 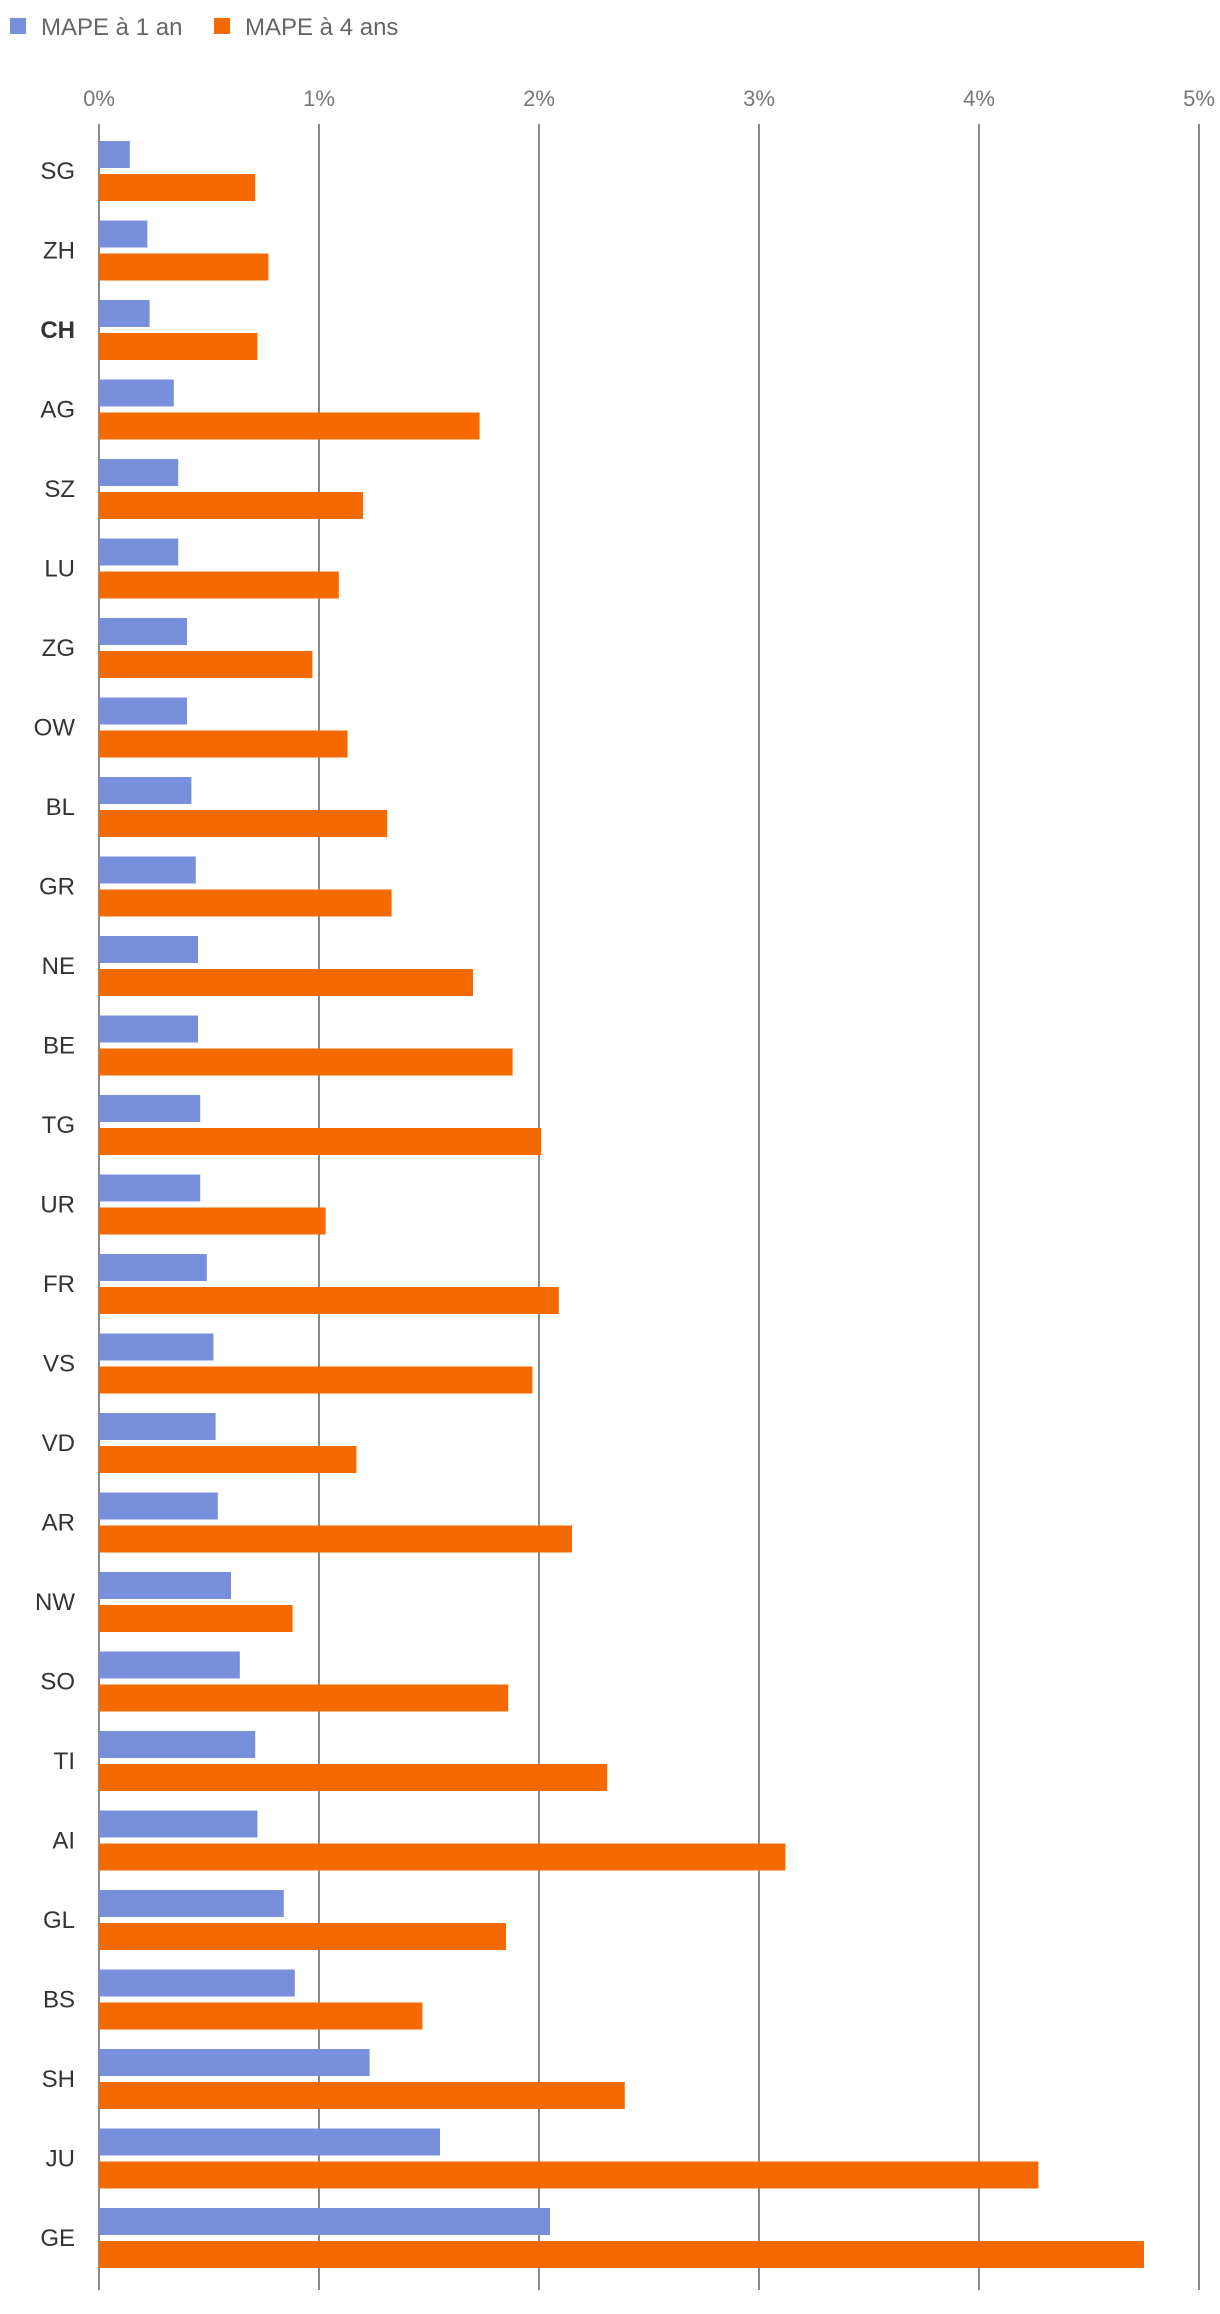 What do you see at coordinates (59, 569) in the screenshot?
I see `category-label: LU` at bounding box center [59, 569].